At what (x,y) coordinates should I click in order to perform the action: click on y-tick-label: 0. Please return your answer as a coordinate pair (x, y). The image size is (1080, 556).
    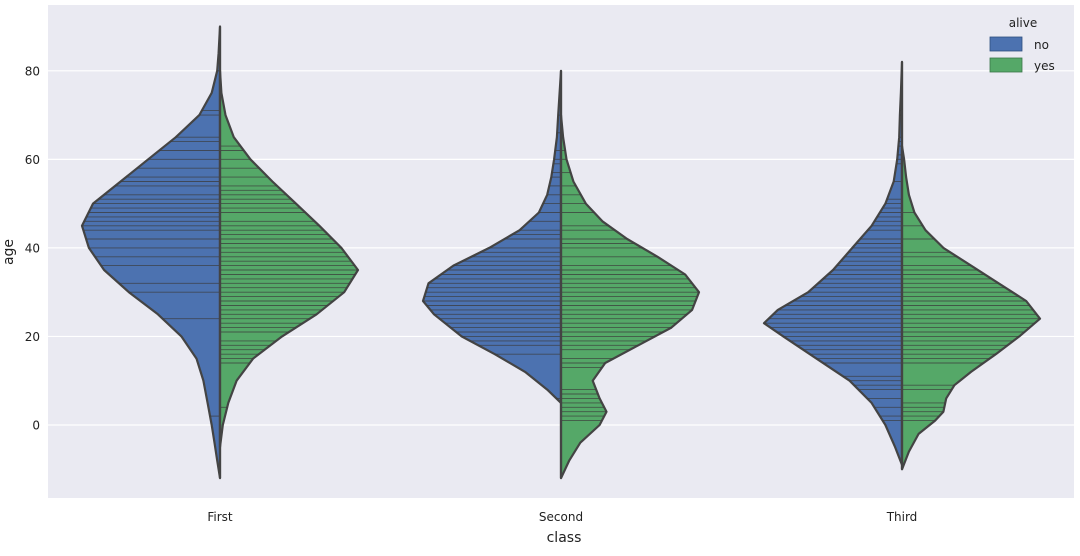
    Looking at the image, I should click on (36, 426).